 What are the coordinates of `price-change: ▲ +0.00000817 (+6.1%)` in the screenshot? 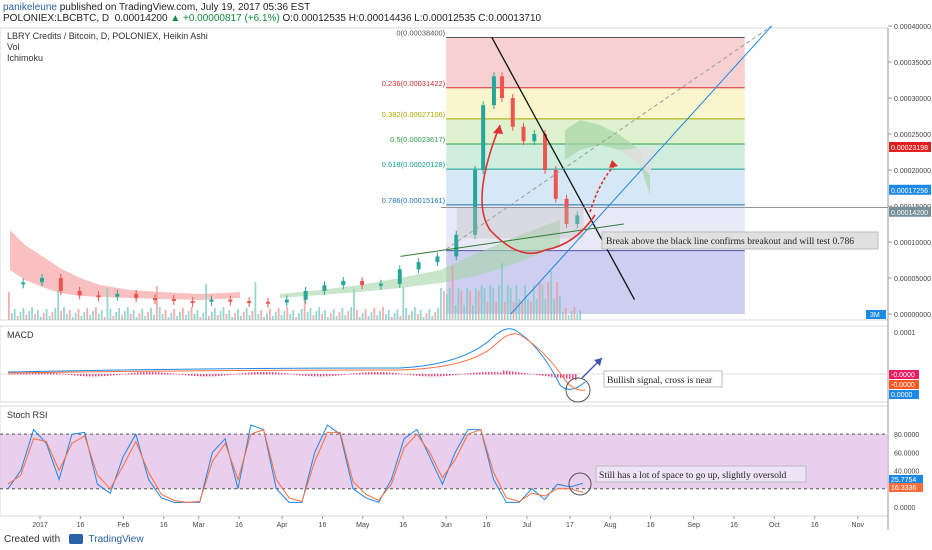 It's located at (225, 18).